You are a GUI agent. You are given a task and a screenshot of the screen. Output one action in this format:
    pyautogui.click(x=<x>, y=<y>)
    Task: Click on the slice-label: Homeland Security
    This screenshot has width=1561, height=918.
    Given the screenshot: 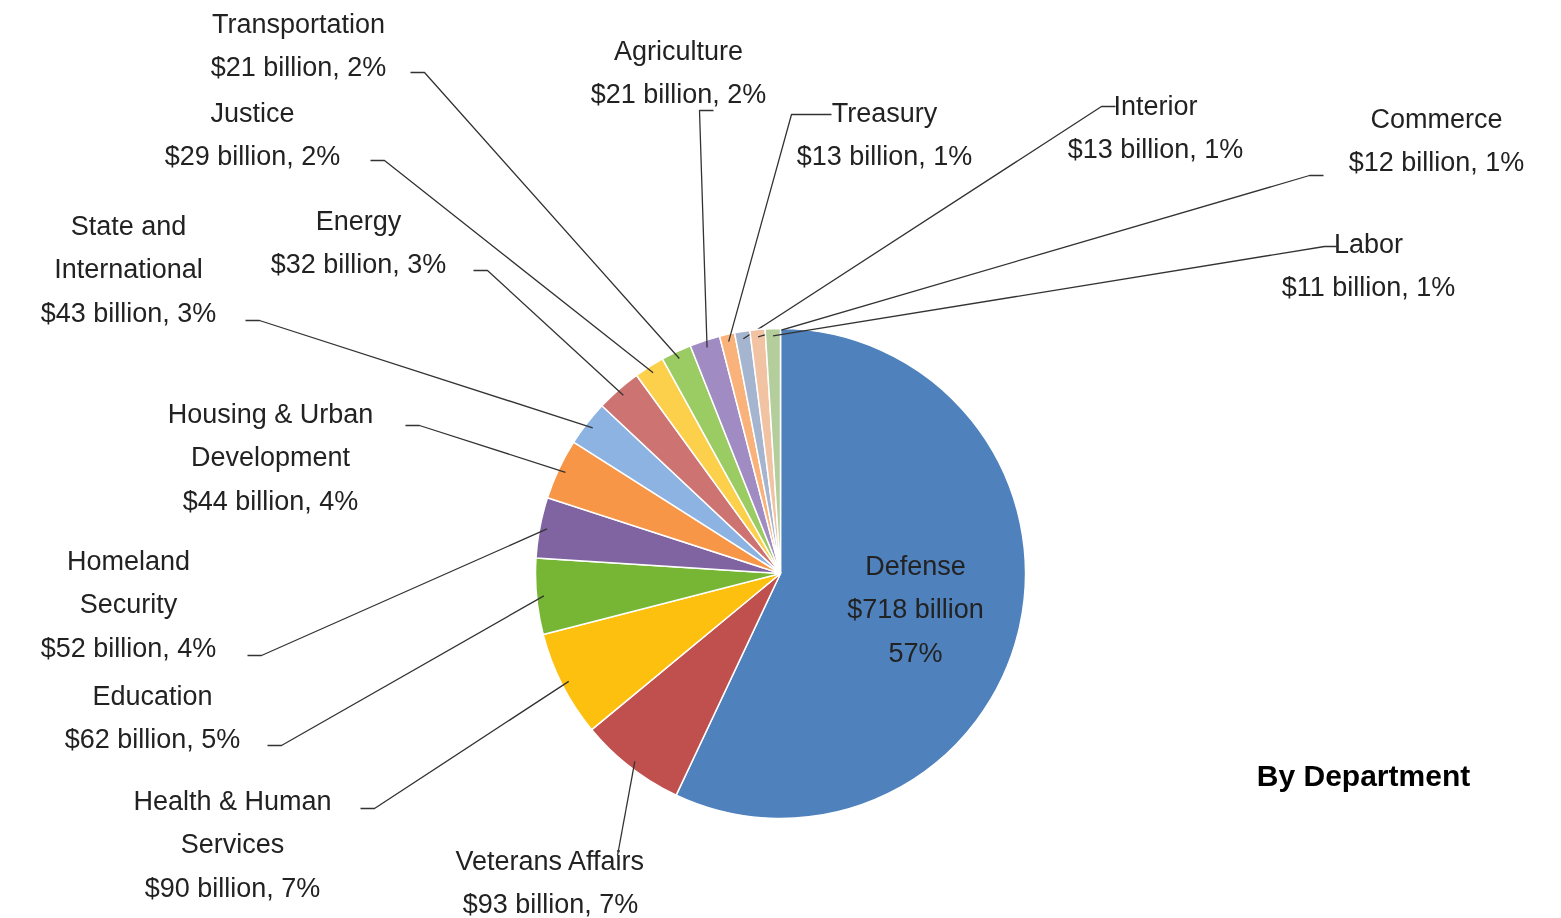 What is the action you would take?
    pyautogui.click(x=128, y=582)
    